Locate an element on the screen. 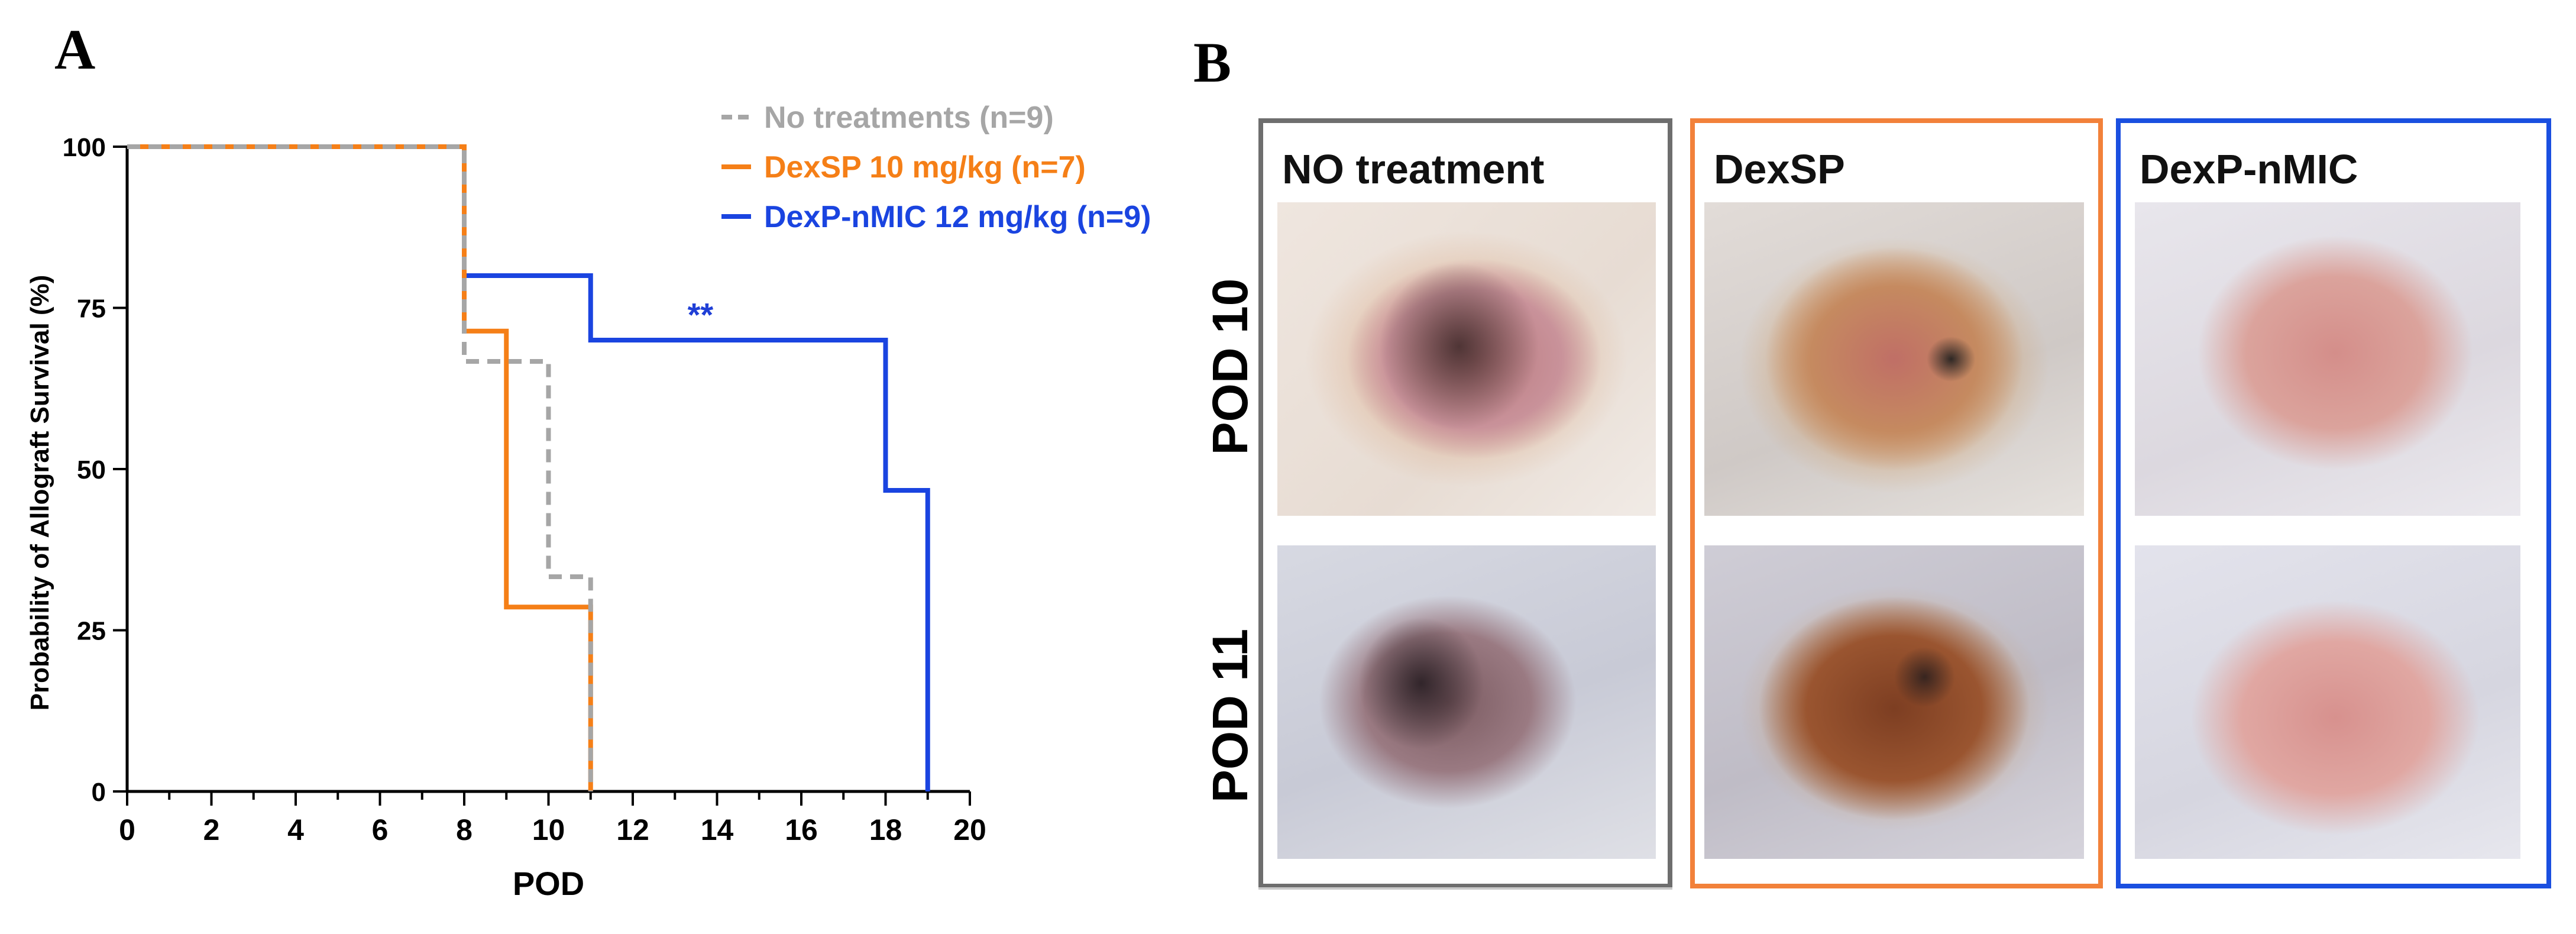 The height and width of the screenshot is (934, 2576). x-tick-label: 18 is located at coordinates (886, 829).